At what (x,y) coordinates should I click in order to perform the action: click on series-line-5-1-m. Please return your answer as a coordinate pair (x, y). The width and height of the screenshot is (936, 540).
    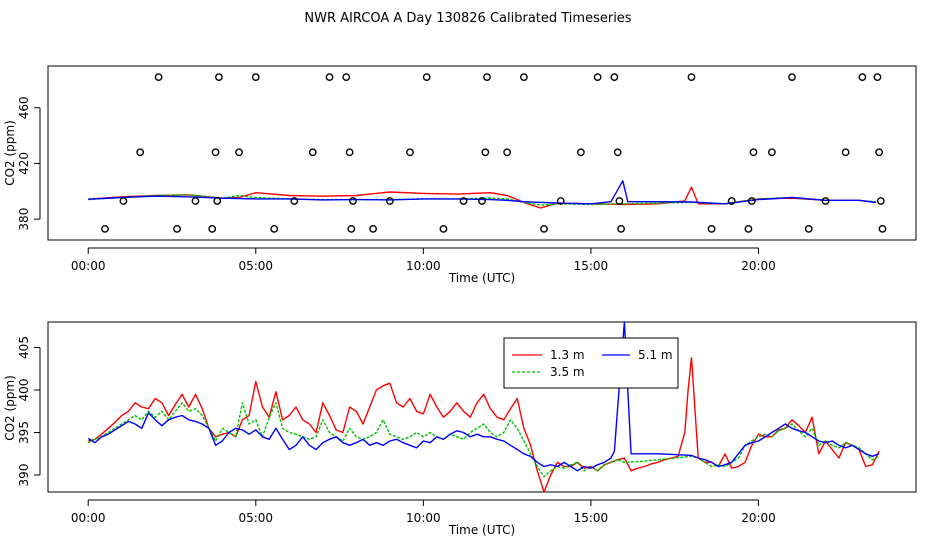
    Looking at the image, I should click on (482, 192).